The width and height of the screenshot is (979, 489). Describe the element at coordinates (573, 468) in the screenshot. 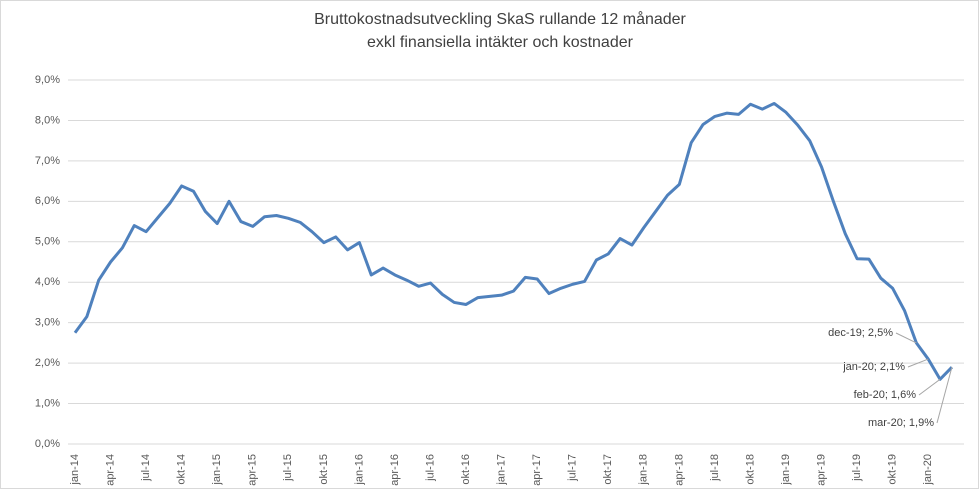

I see `x-tick-label: jul-17` at that location.